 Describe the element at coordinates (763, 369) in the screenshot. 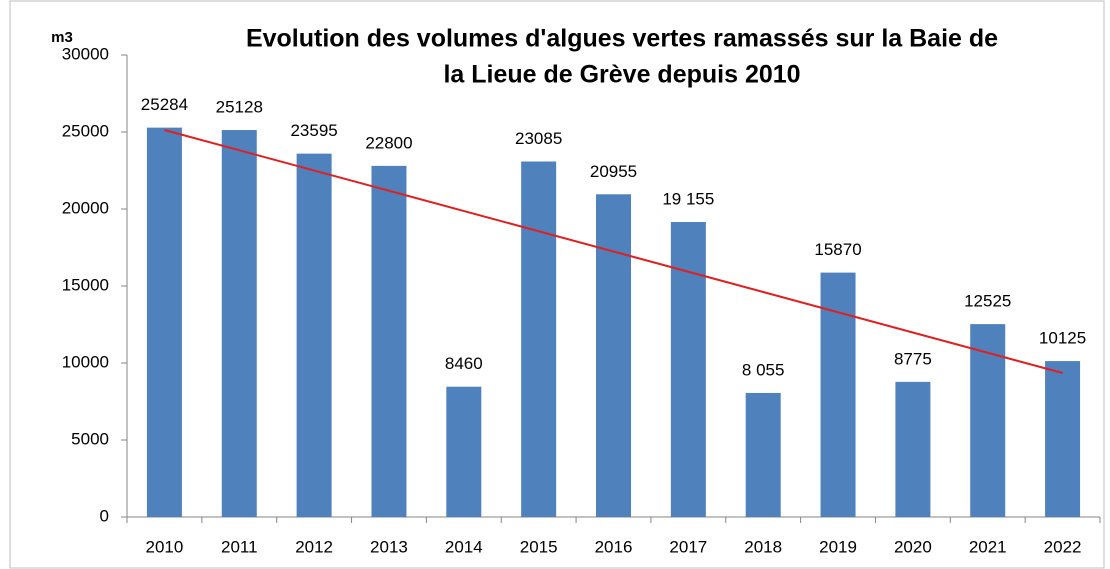

I see `data-label: 8 055` at that location.